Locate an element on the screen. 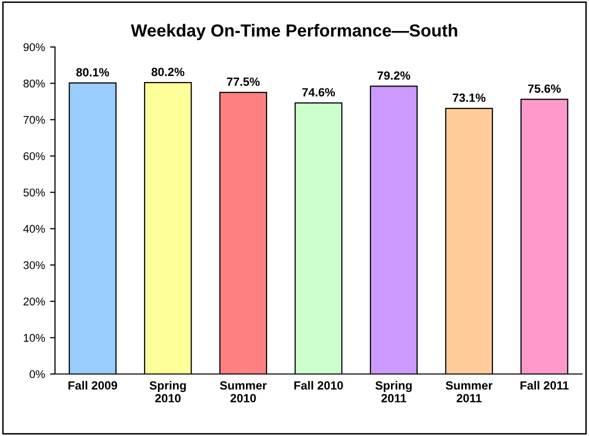  y-tick-label: 40% is located at coordinates (34, 228).